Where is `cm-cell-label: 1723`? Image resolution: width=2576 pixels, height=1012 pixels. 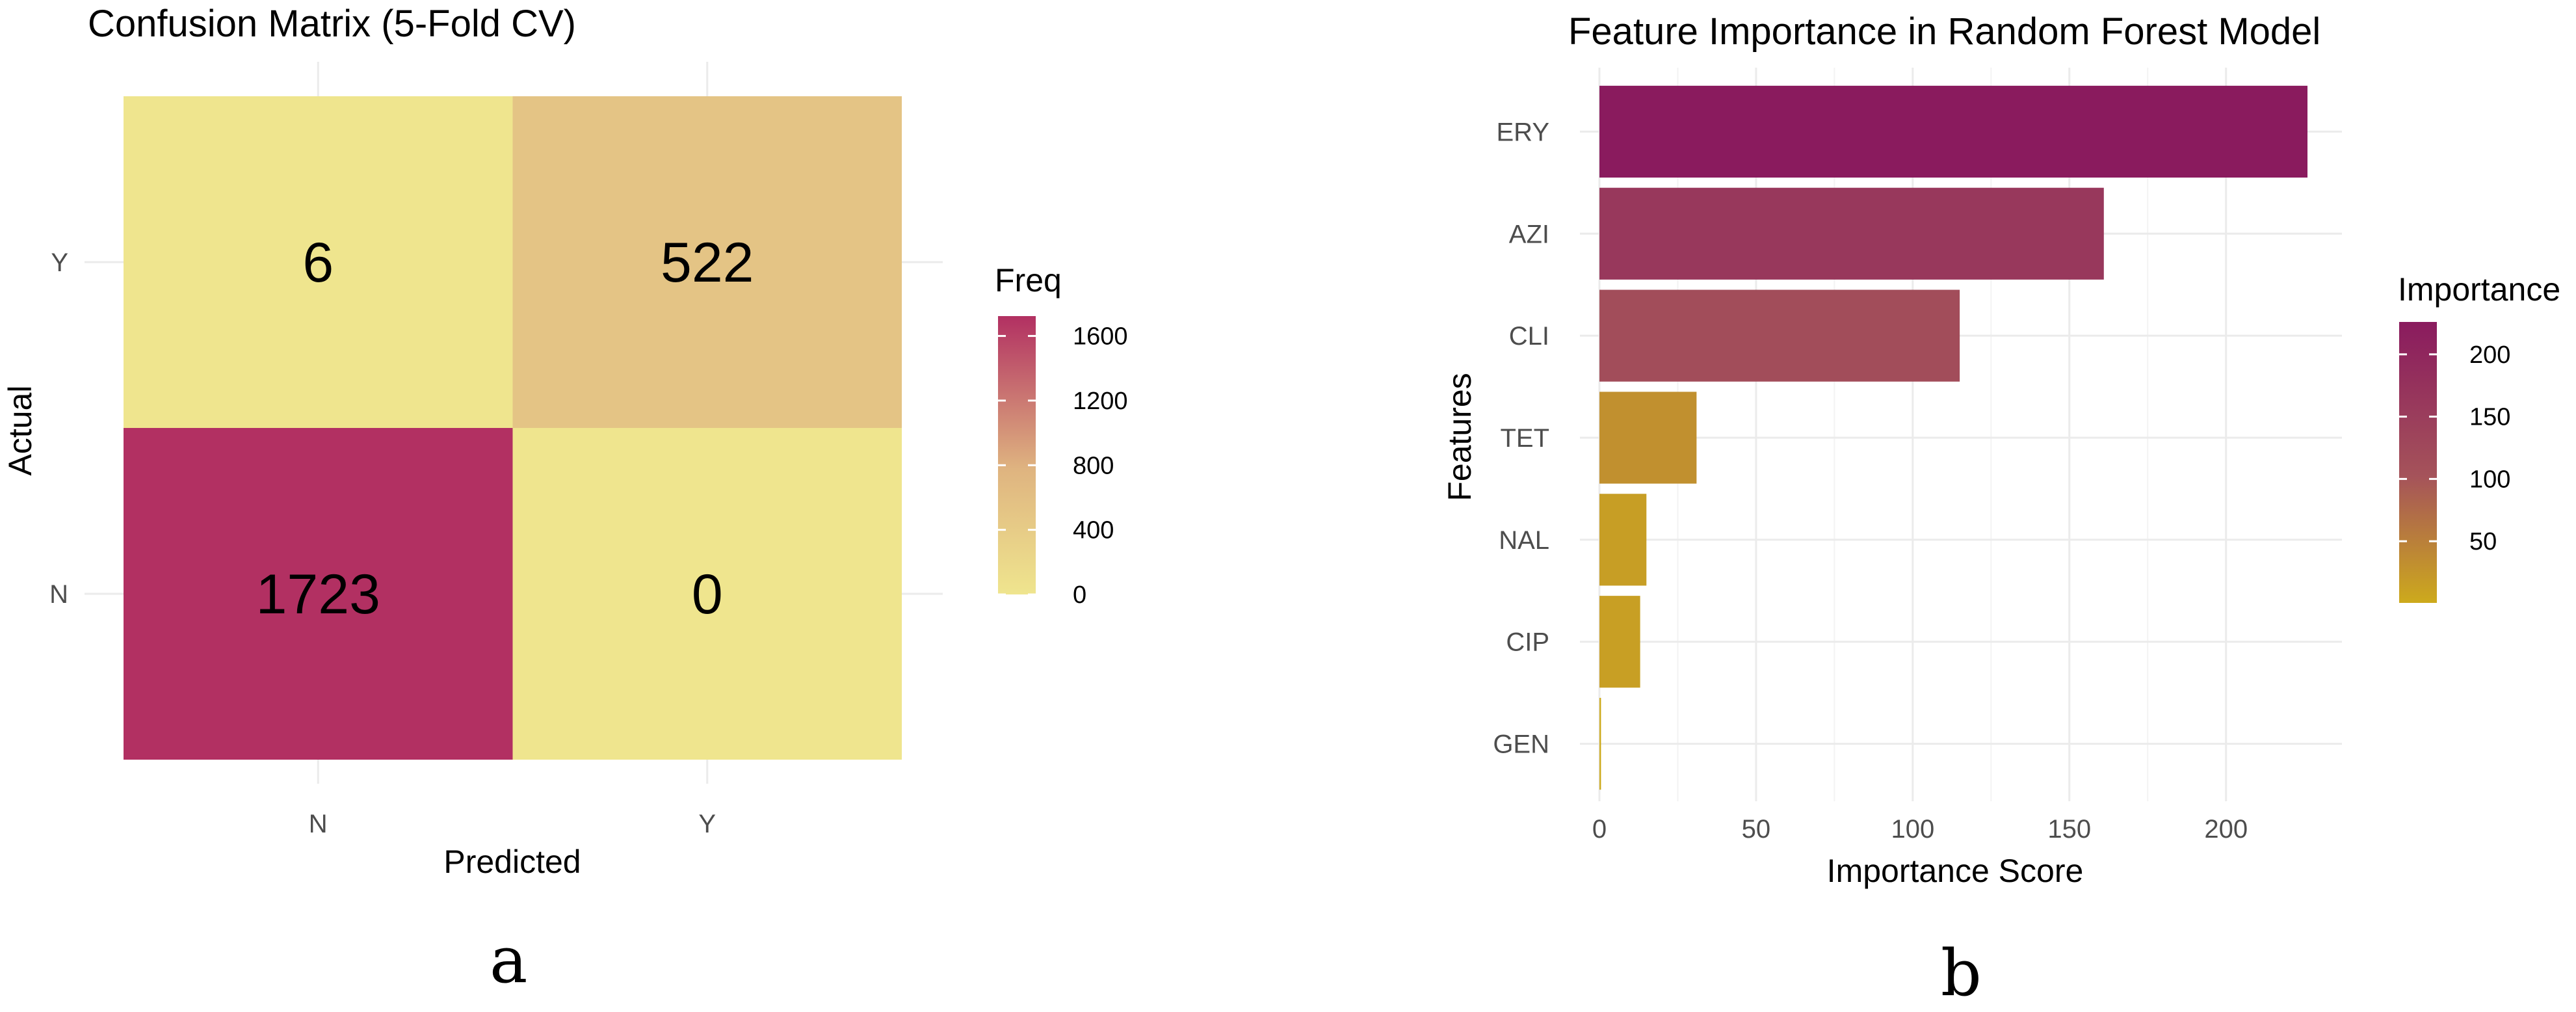
cm-cell-label: 1723 is located at coordinates (318, 594).